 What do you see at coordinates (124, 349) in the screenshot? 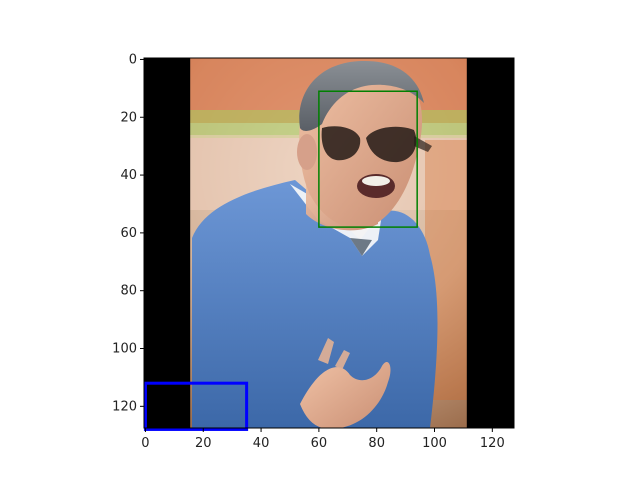
I see `y-tick-label: 100` at bounding box center [124, 349].